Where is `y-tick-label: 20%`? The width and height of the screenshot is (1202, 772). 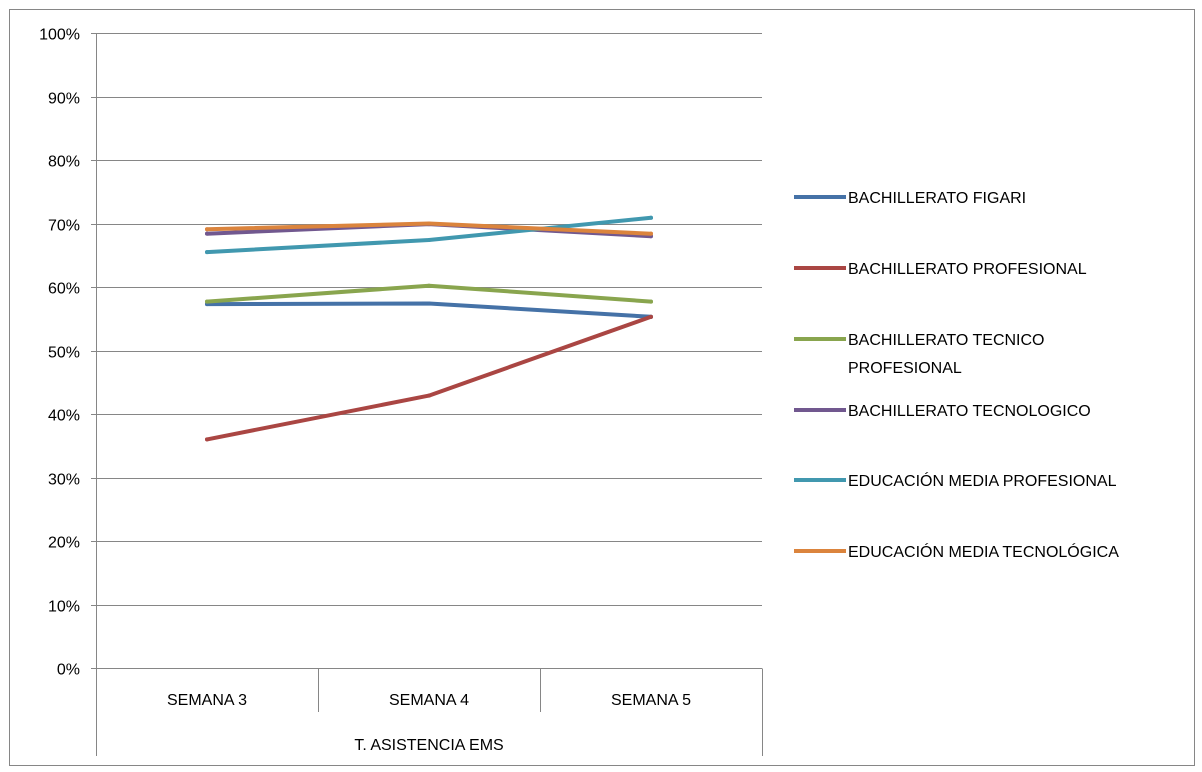 y-tick-label: 20% is located at coordinates (64, 543).